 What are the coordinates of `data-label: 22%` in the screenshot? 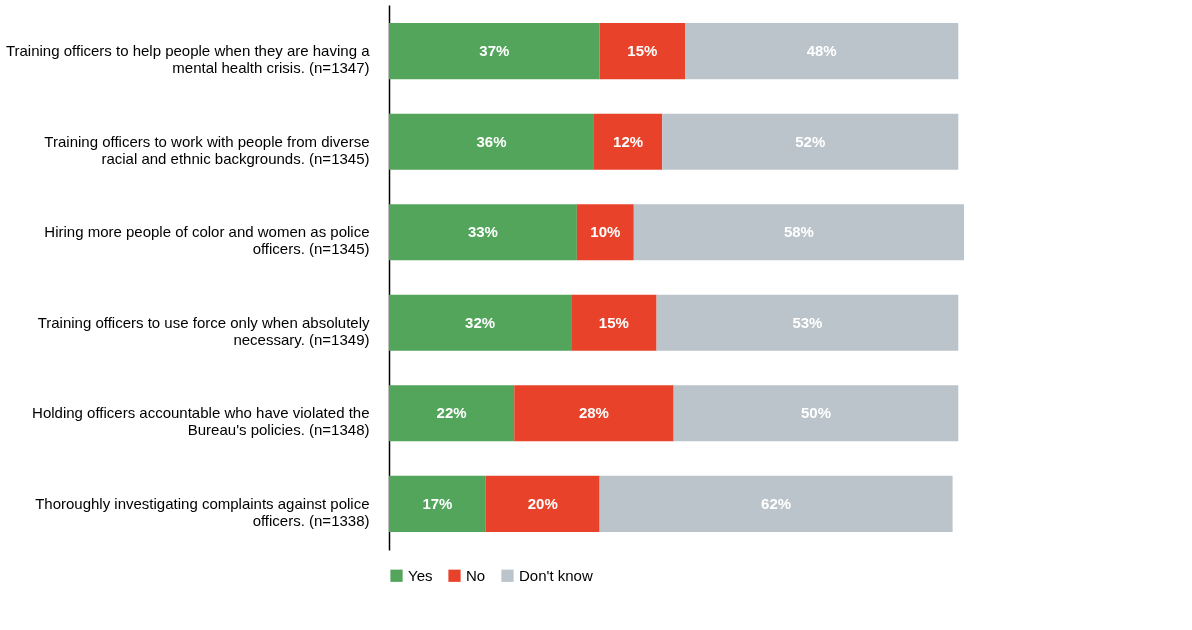 It's located at (451, 413).